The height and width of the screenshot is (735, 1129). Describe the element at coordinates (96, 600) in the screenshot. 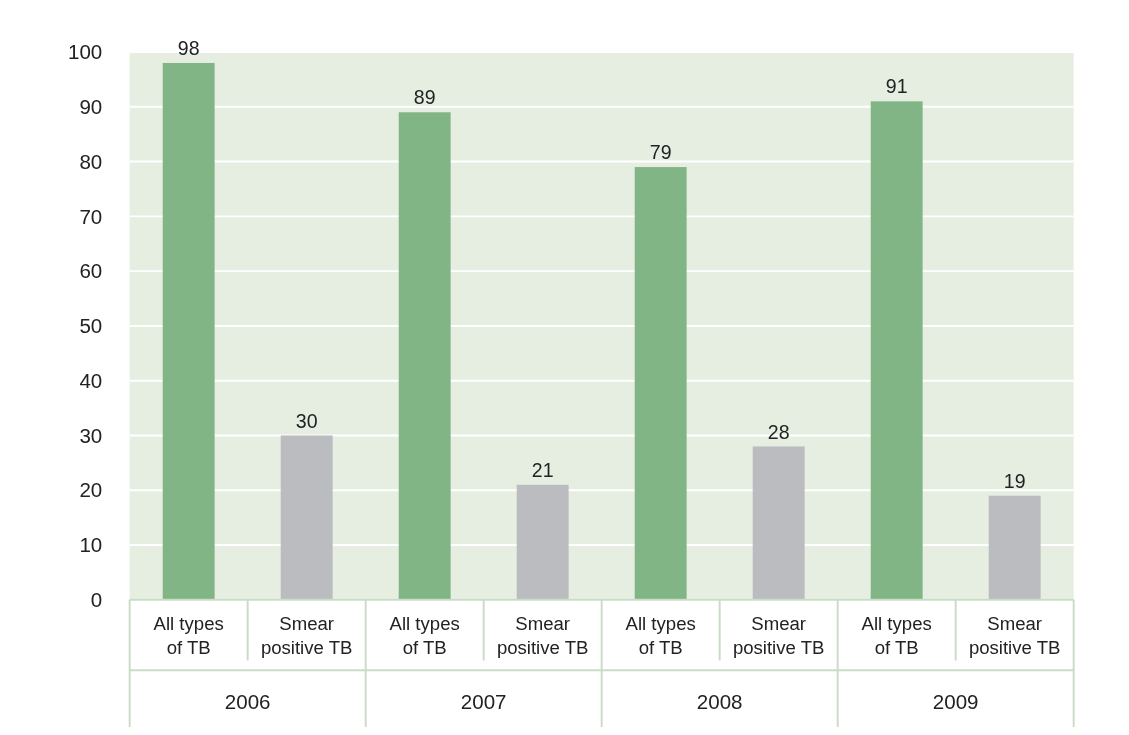

I see `y-tick-label: 0` at that location.